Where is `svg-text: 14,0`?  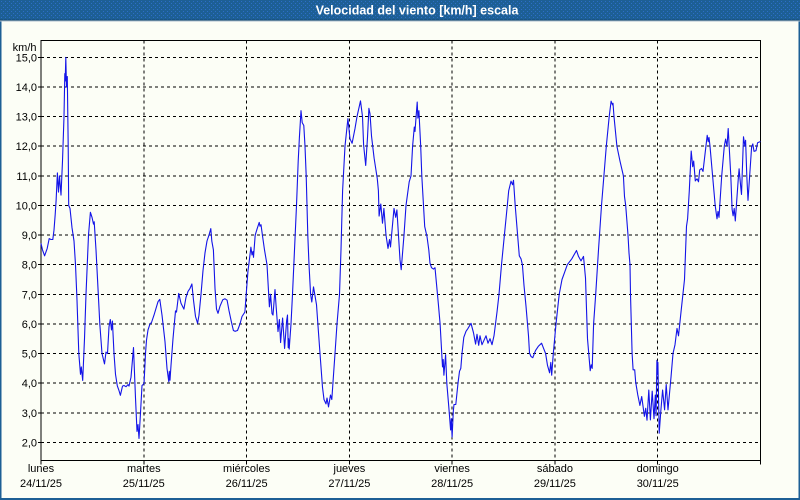 svg-text: 14,0 is located at coordinates (26, 88).